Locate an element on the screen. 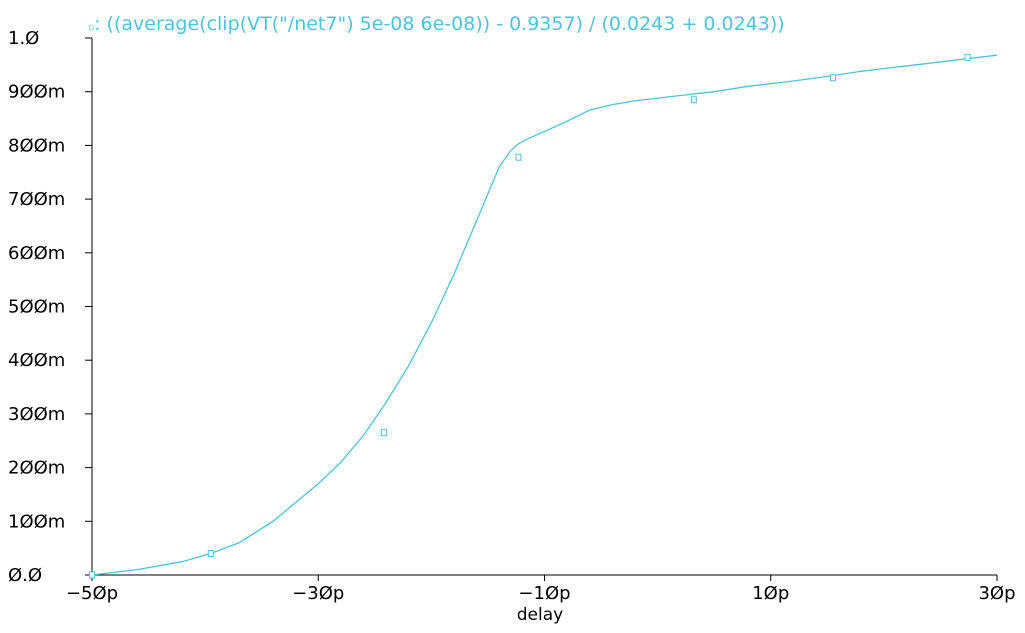 Image resolution: width=1025 pixels, height=633 pixels. y-tick-label: 9ØØm is located at coordinates (36, 92).